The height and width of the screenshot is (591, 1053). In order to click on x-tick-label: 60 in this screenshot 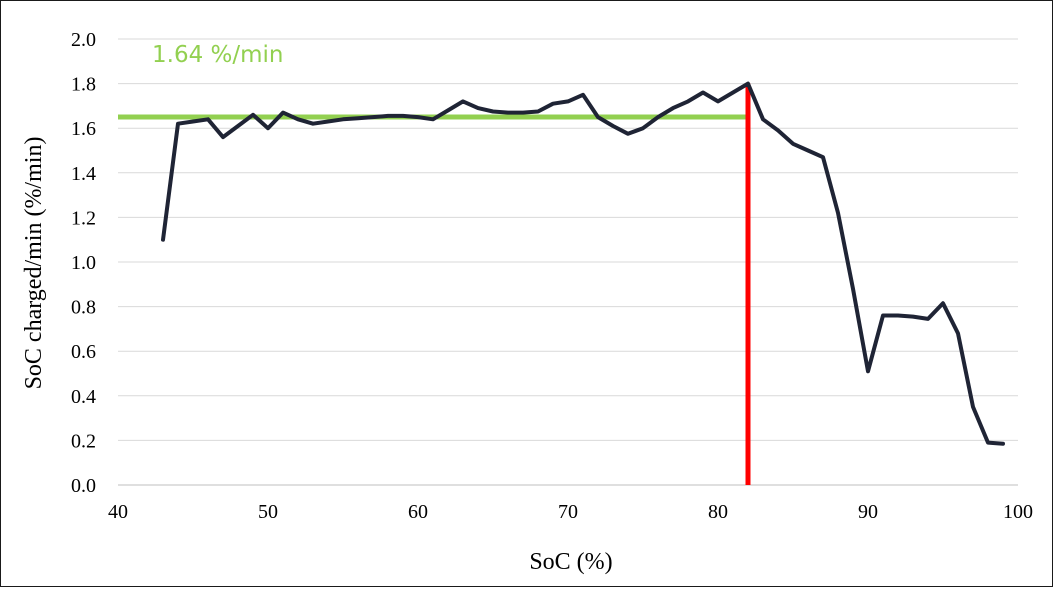, I will do `click(418, 512)`.